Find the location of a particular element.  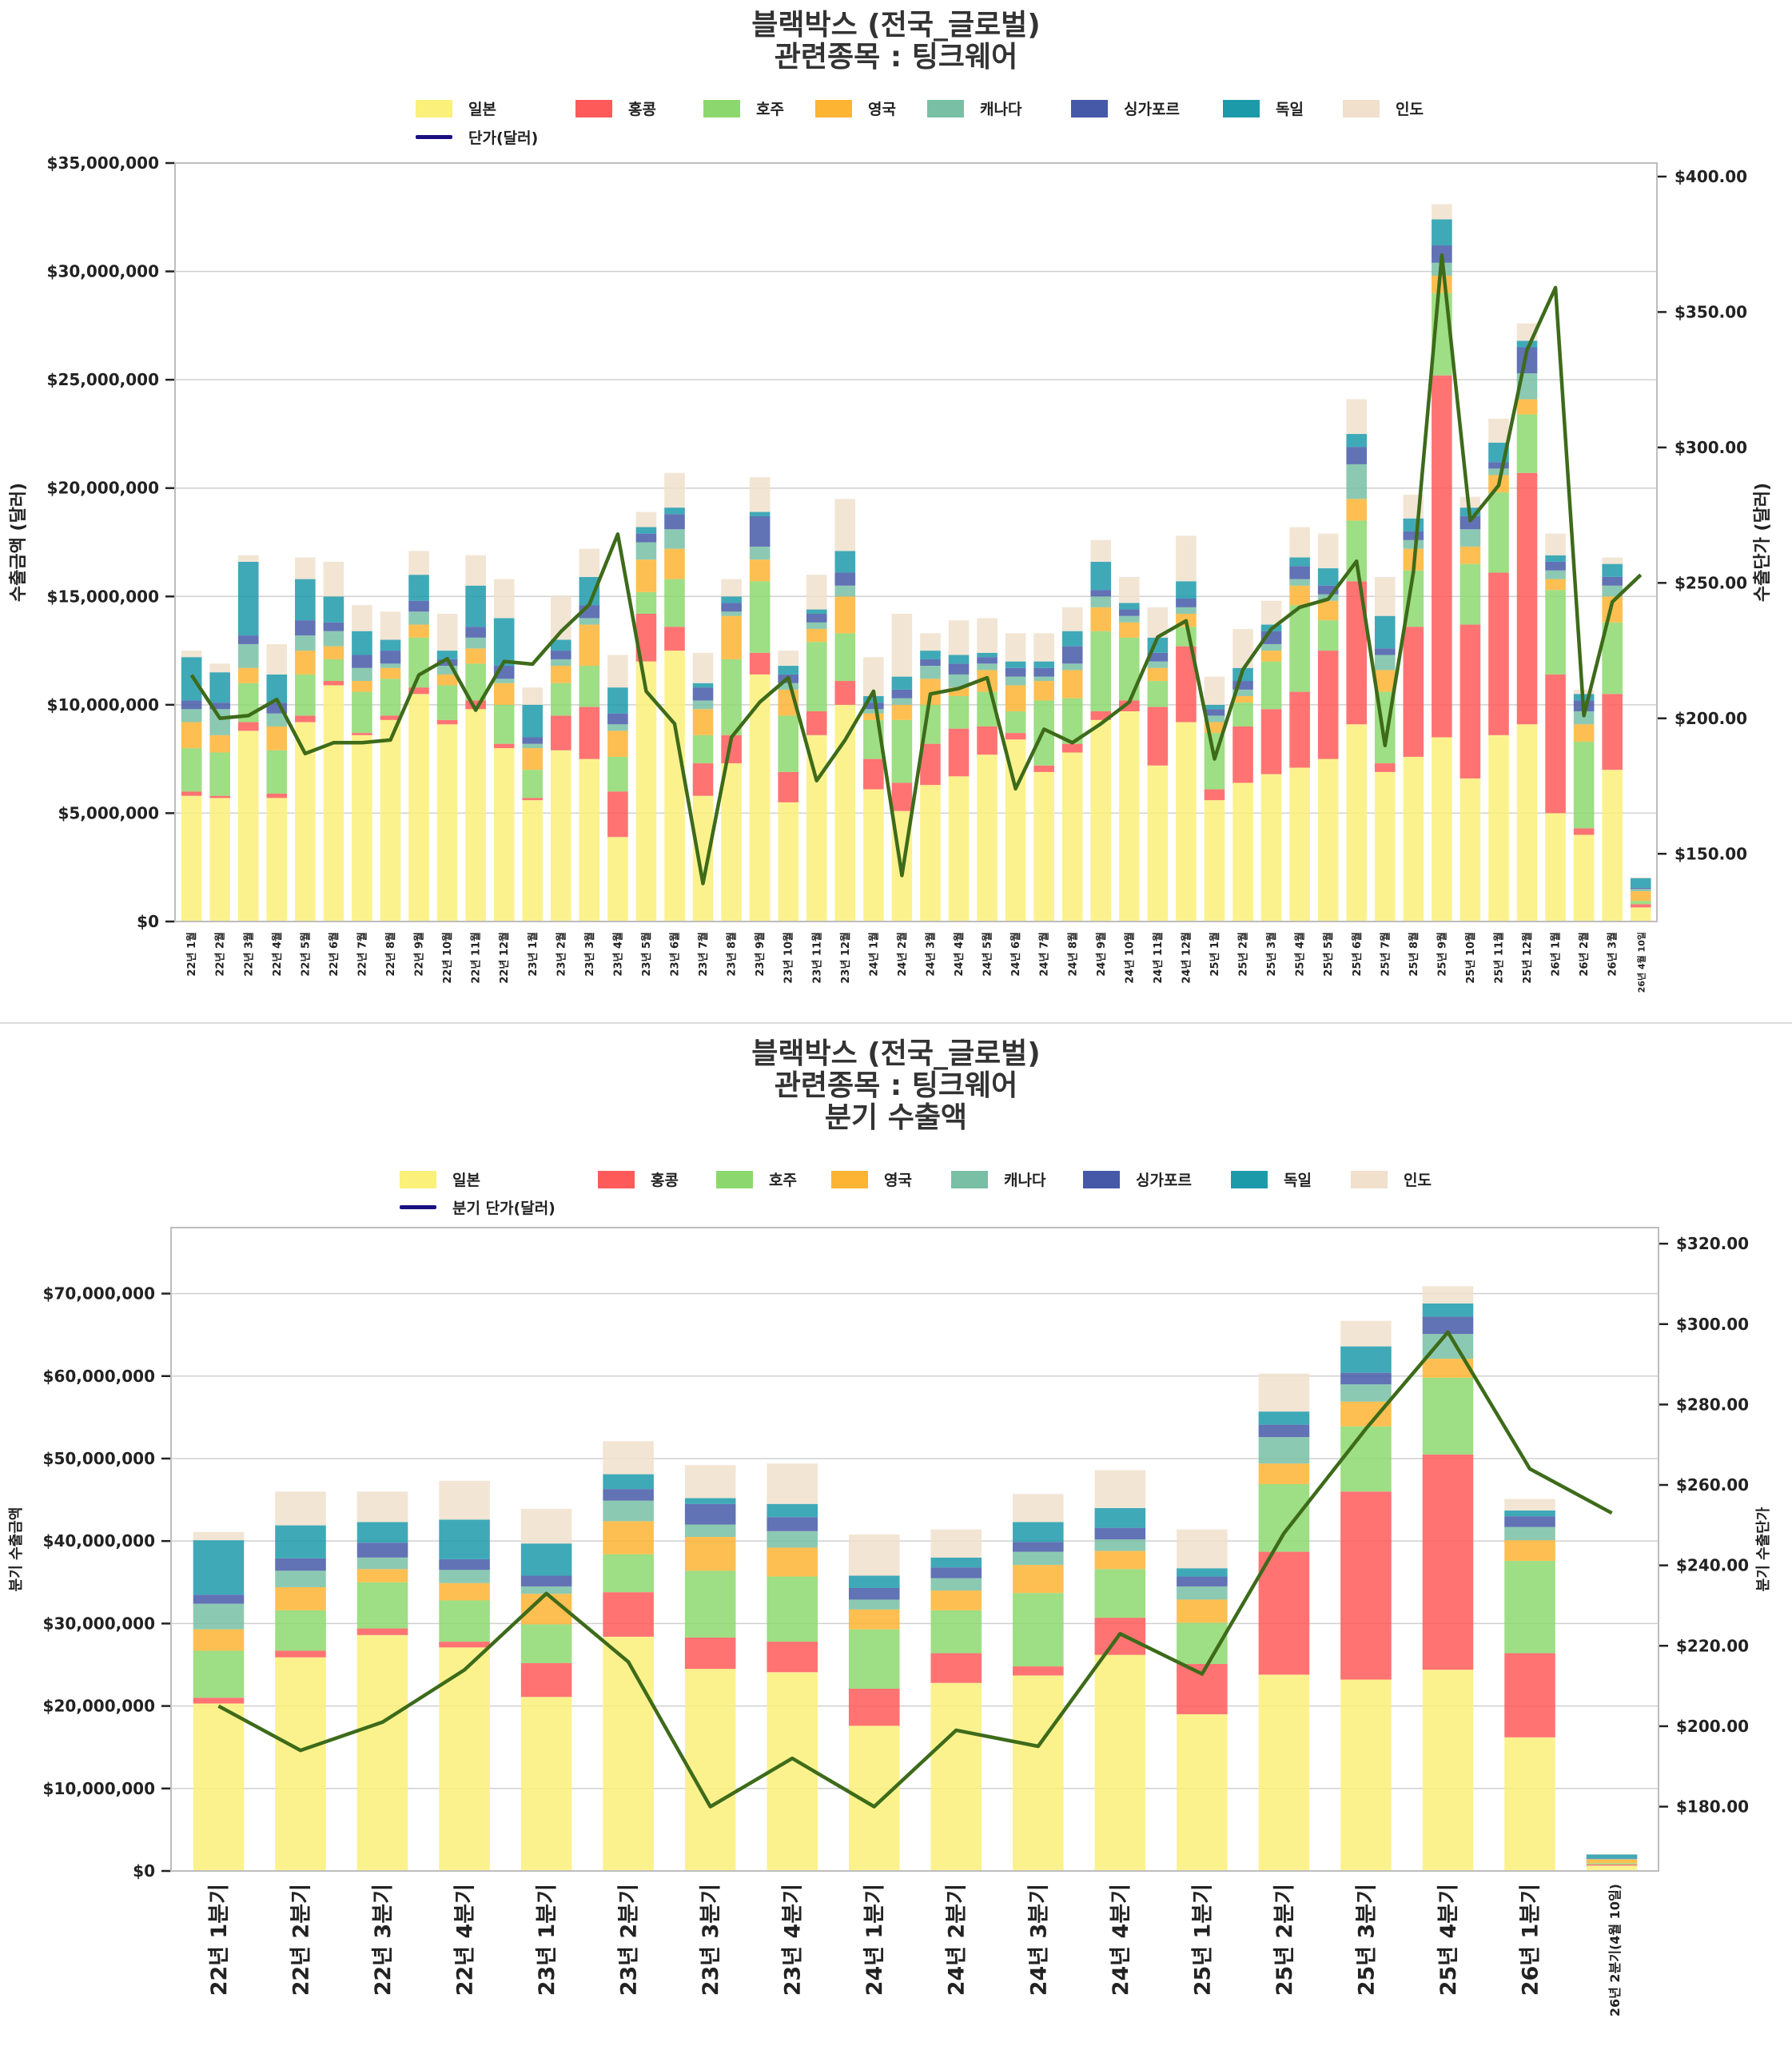

x-tick-label: 25년 7월 is located at coordinates (1385, 954).